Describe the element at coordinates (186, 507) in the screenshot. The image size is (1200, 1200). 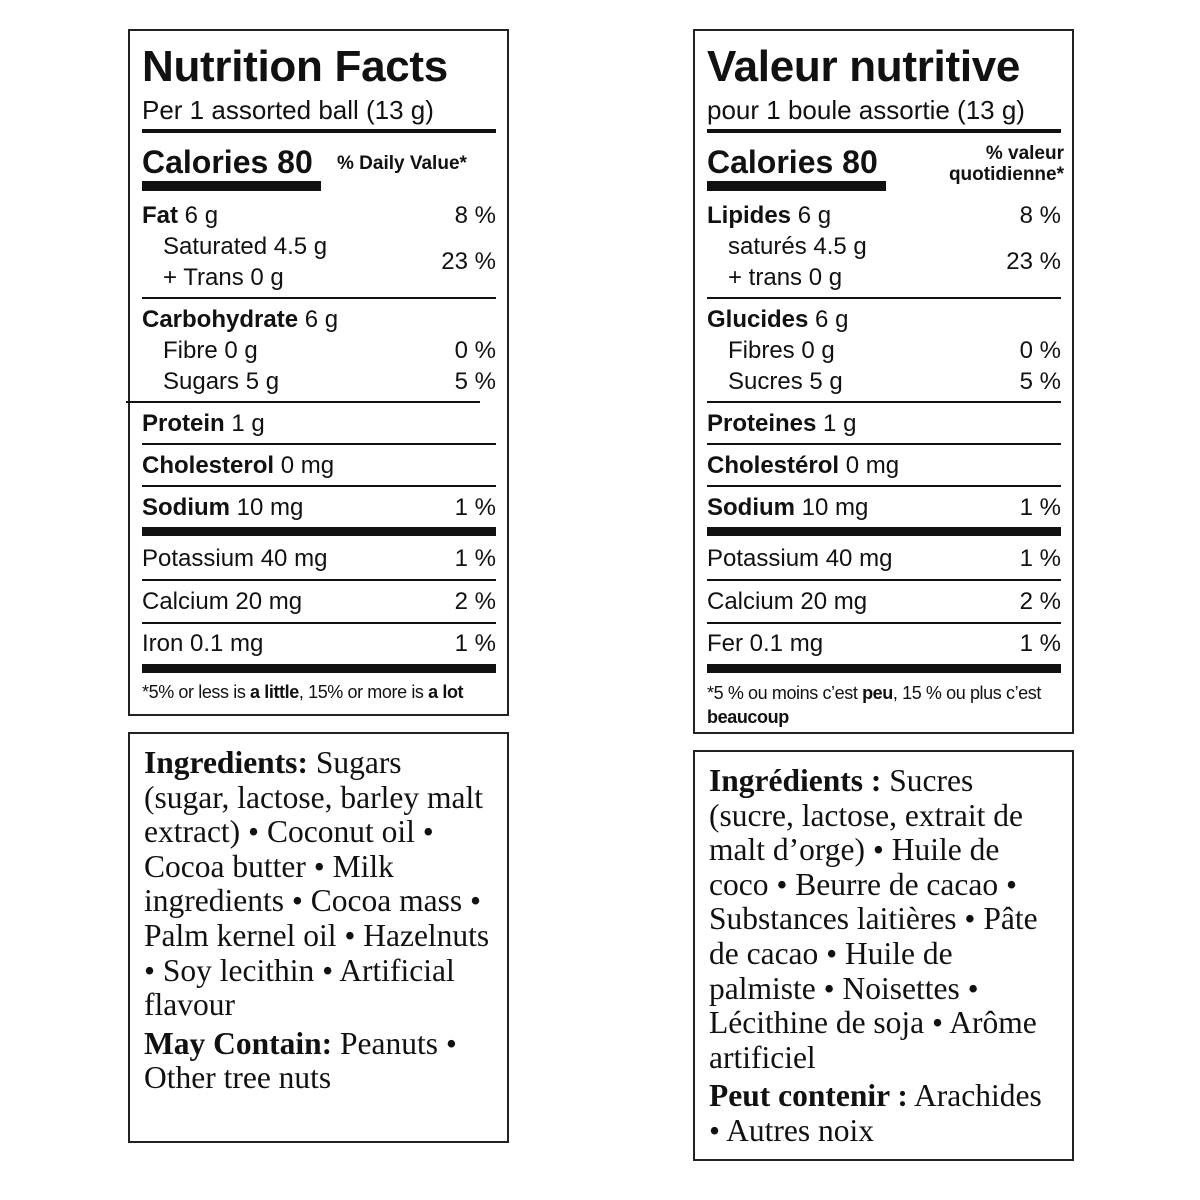
I see `sodium-label: Sodium` at that location.